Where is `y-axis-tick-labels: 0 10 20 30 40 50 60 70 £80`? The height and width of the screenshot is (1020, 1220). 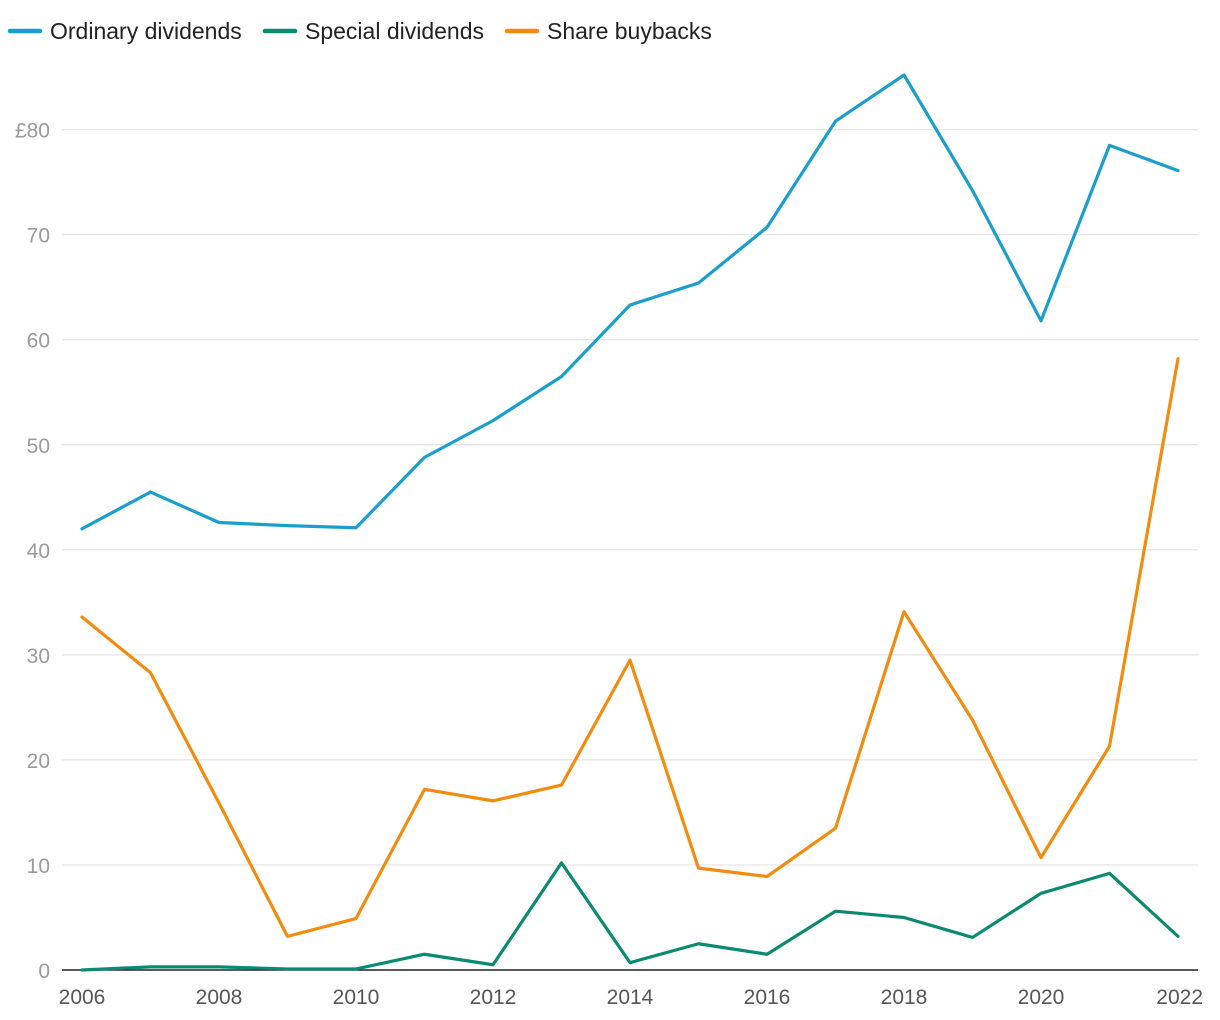 y-axis-tick-labels: 0 10 20 30 40 50 60 70 £80 is located at coordinates (32, 551).